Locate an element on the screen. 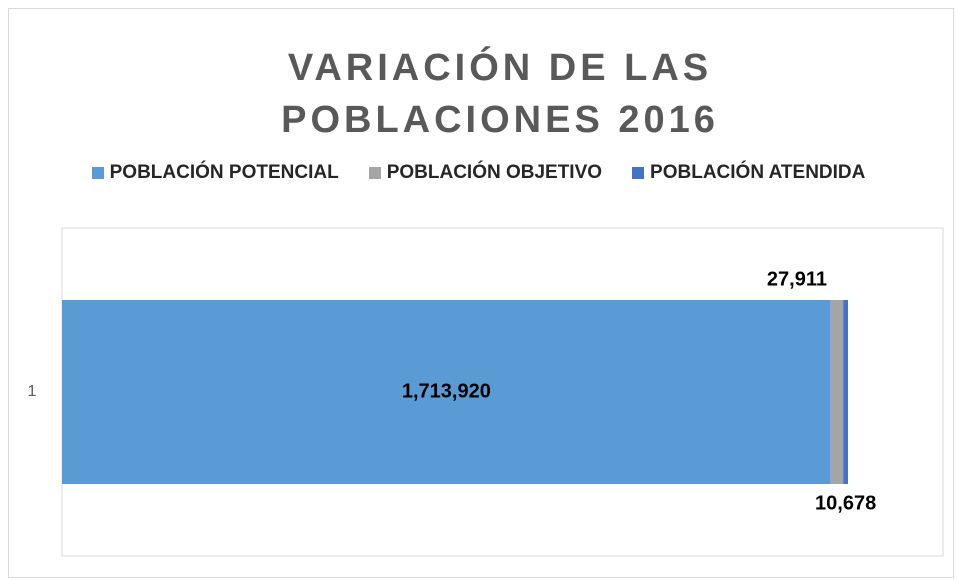 The image size is (957, 581). legend-item: POBLACIÓN OBJETIVO is located at coordinates (485, 173).